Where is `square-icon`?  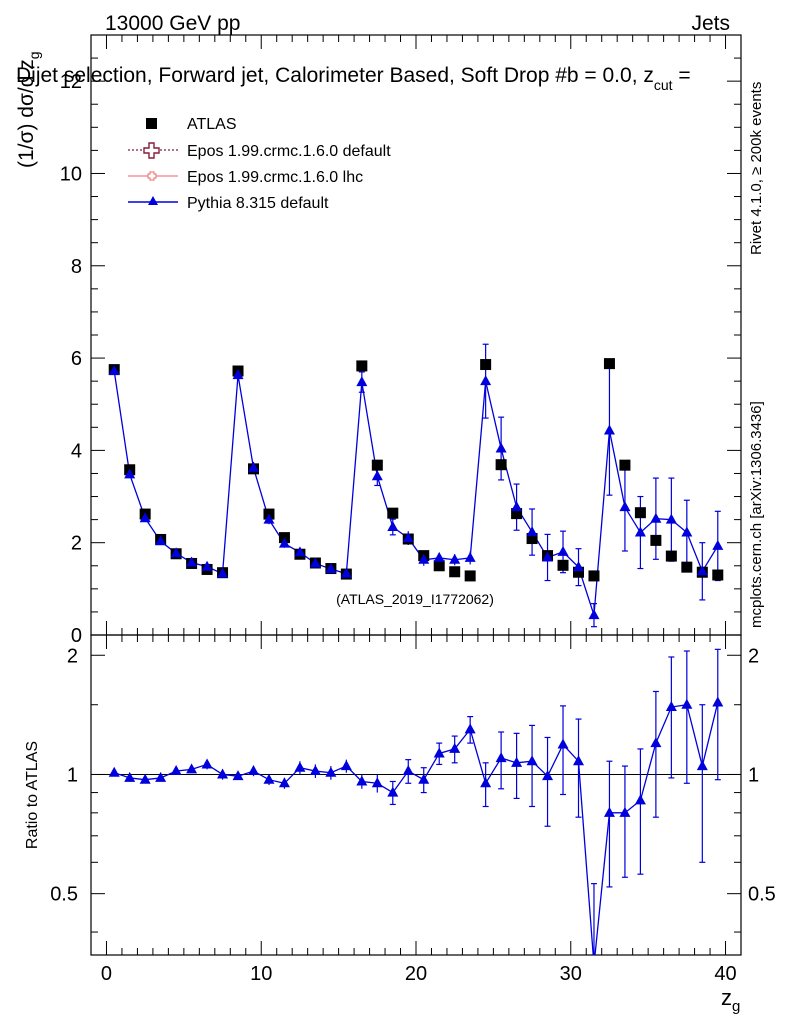 square-icon is located at coordinates (151, 123).